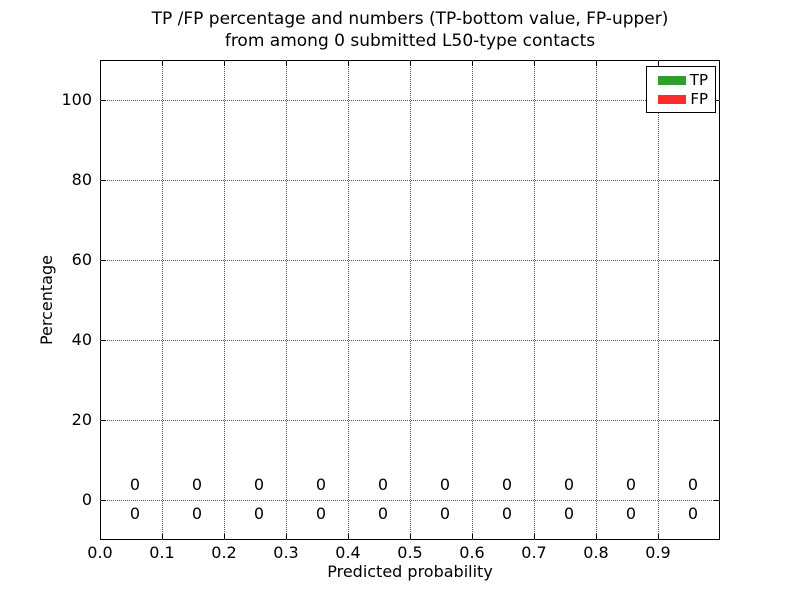 Image resolution: width=800 pixels, height=600 pixels. Describe the element at coordinates (698, 80) in the screenshot. I see `legend-label-tp: TP` at that location.